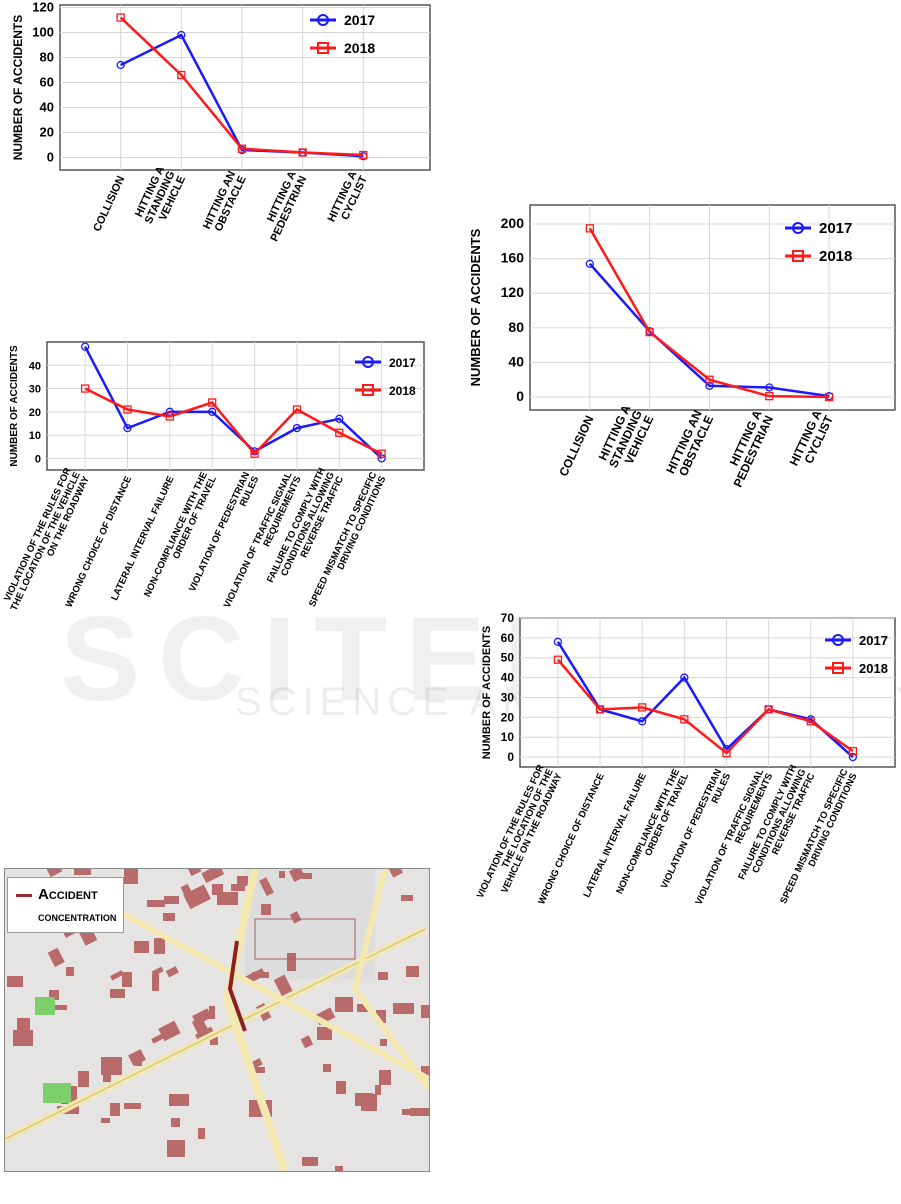  Describe the element at coordinates (217, 1020) in the screenshot. I see `accident-map: Accident concentration` at that location.